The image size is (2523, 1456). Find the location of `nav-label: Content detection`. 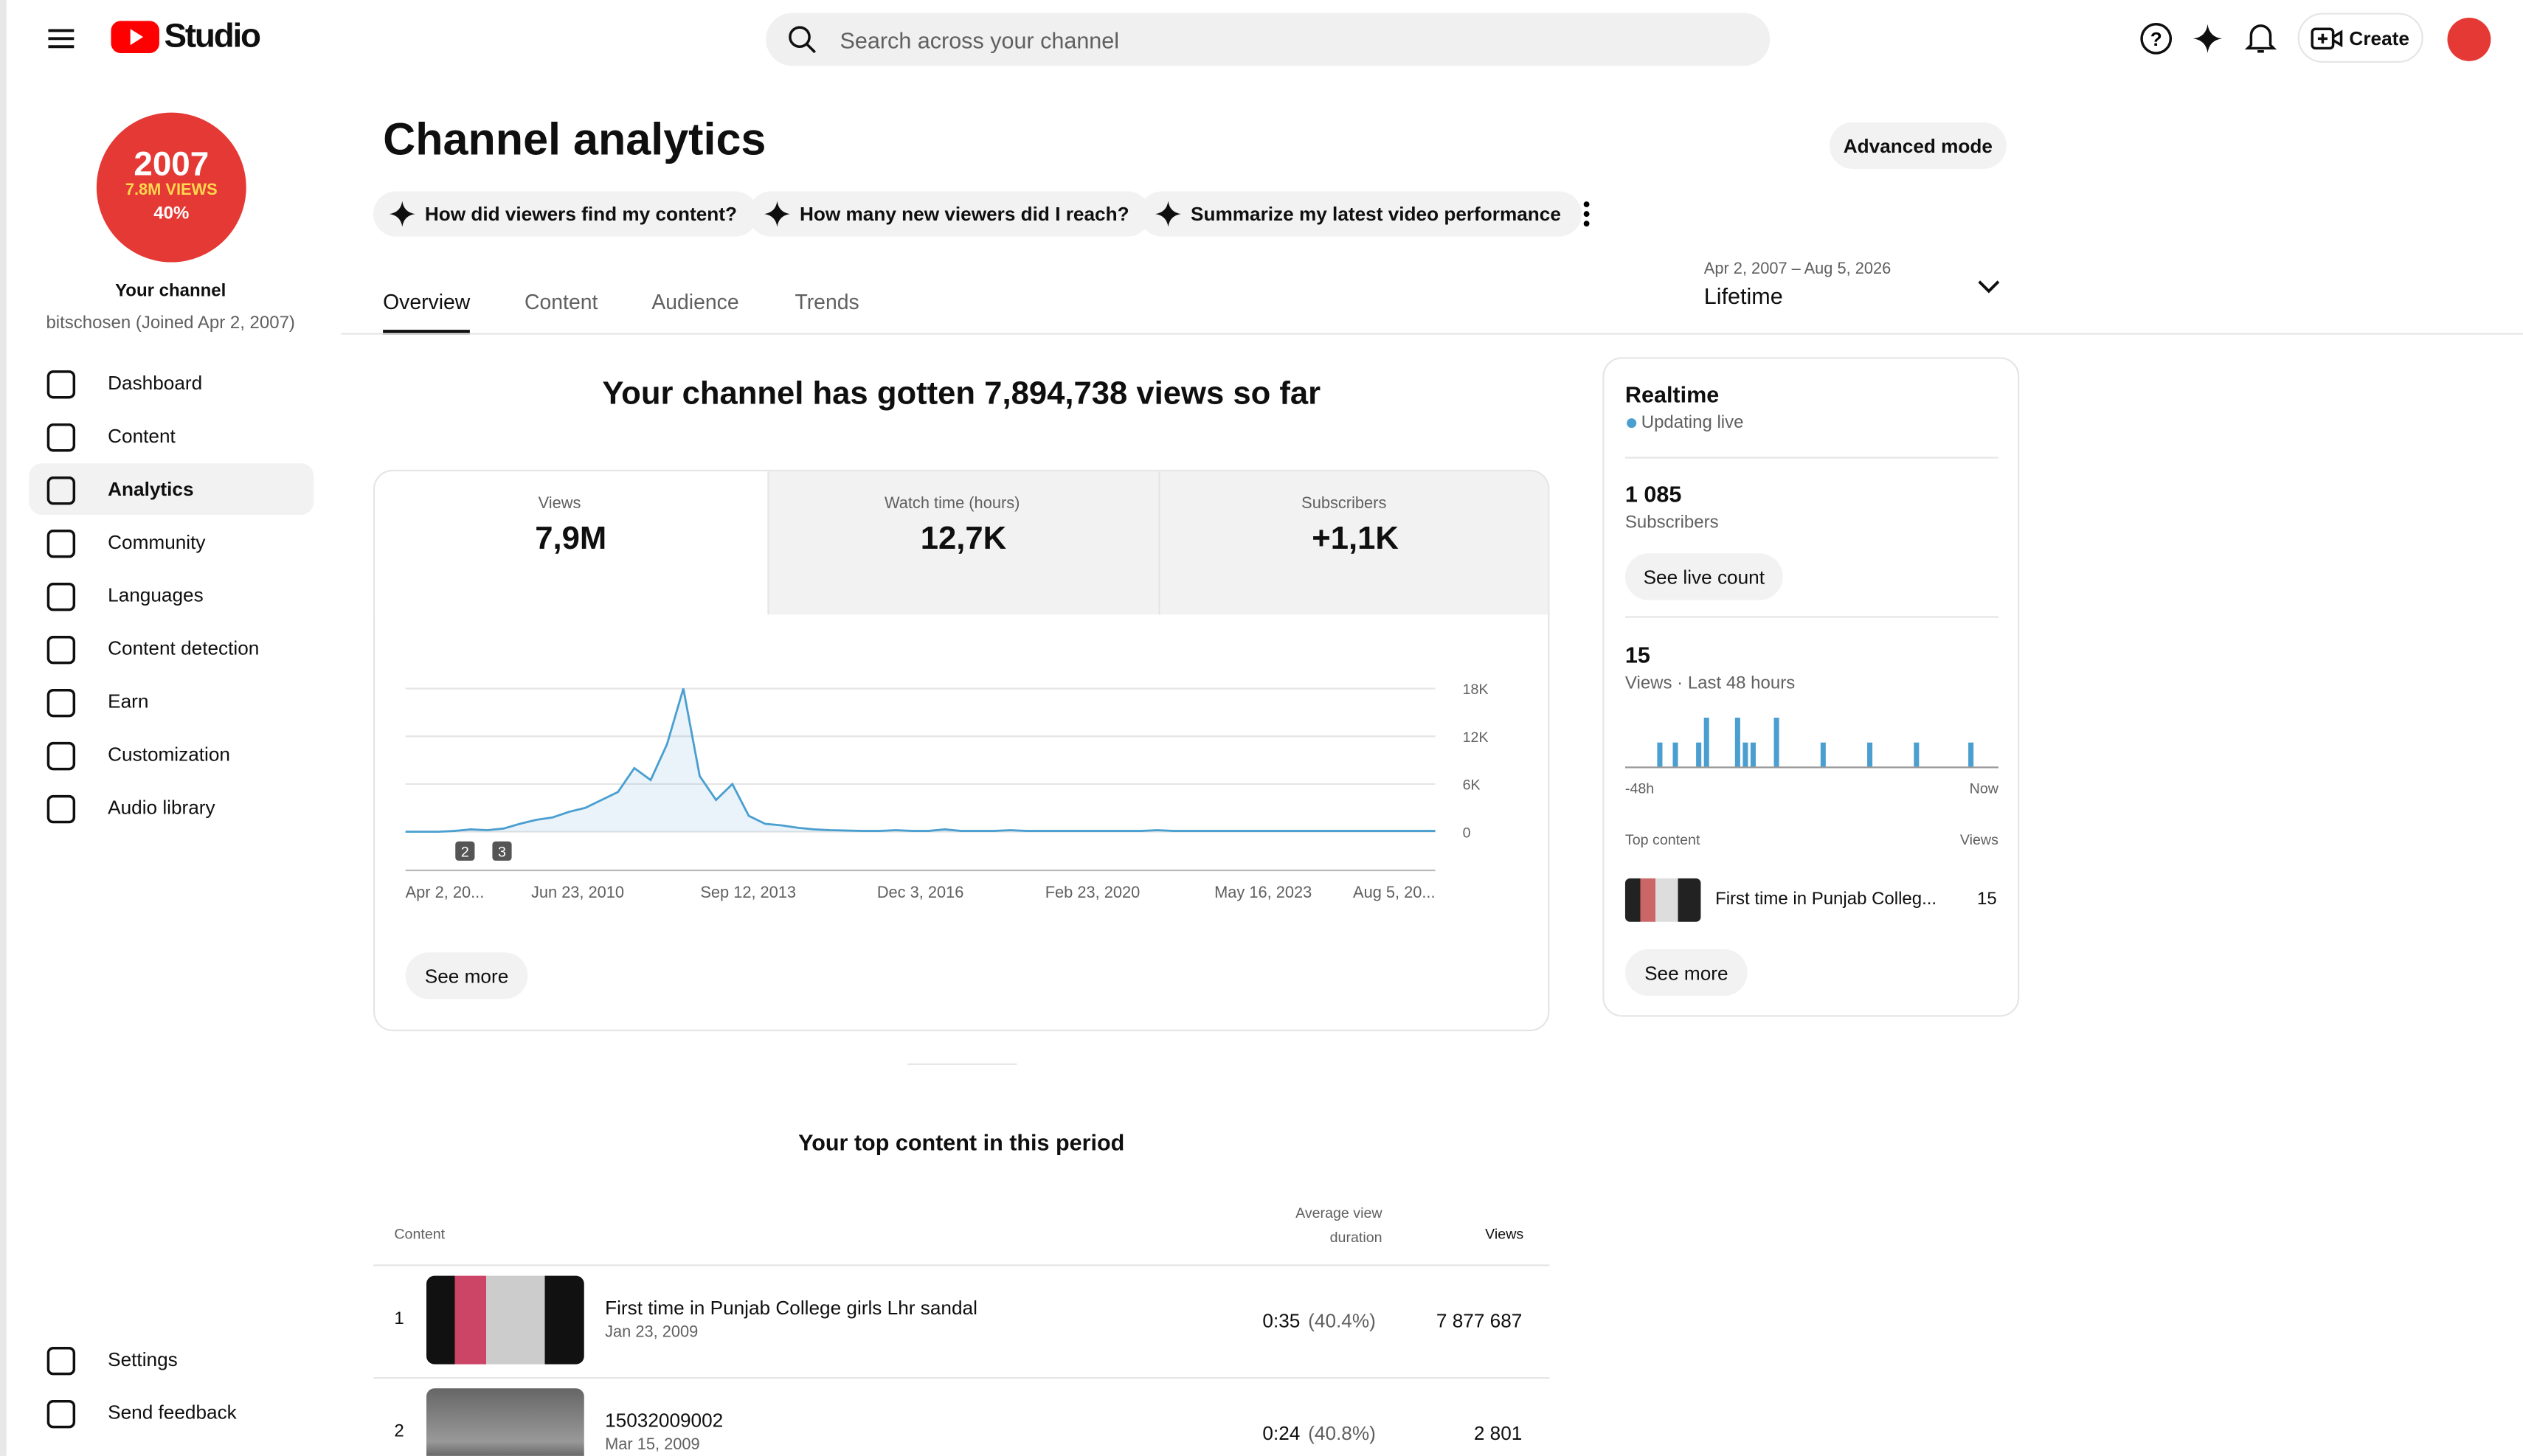

nav-label: Content detection is located at coordinates (184, 648).